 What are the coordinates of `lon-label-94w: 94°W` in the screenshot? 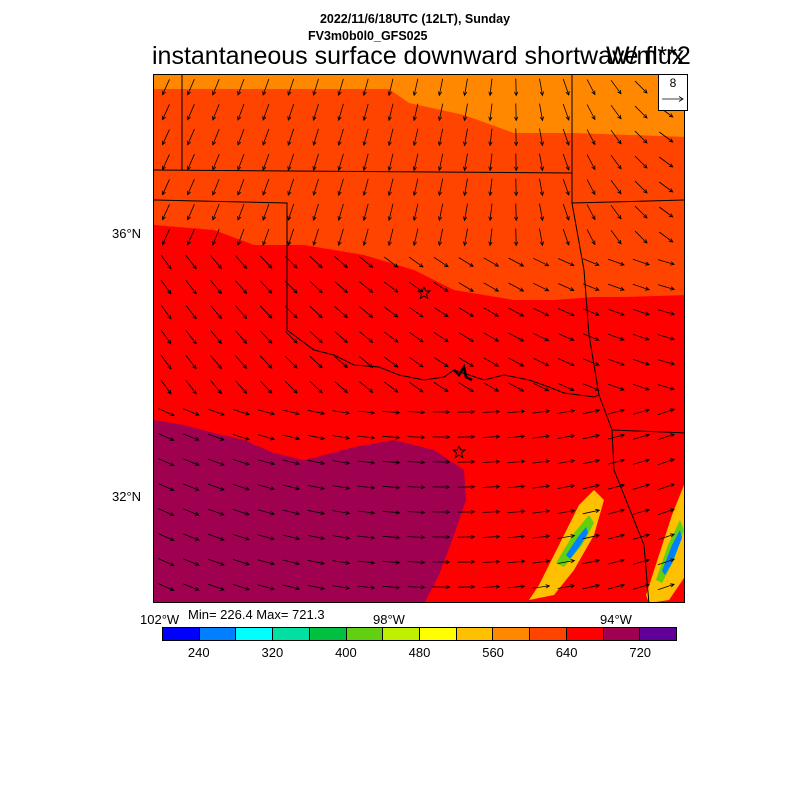 It's located at (616, 619).